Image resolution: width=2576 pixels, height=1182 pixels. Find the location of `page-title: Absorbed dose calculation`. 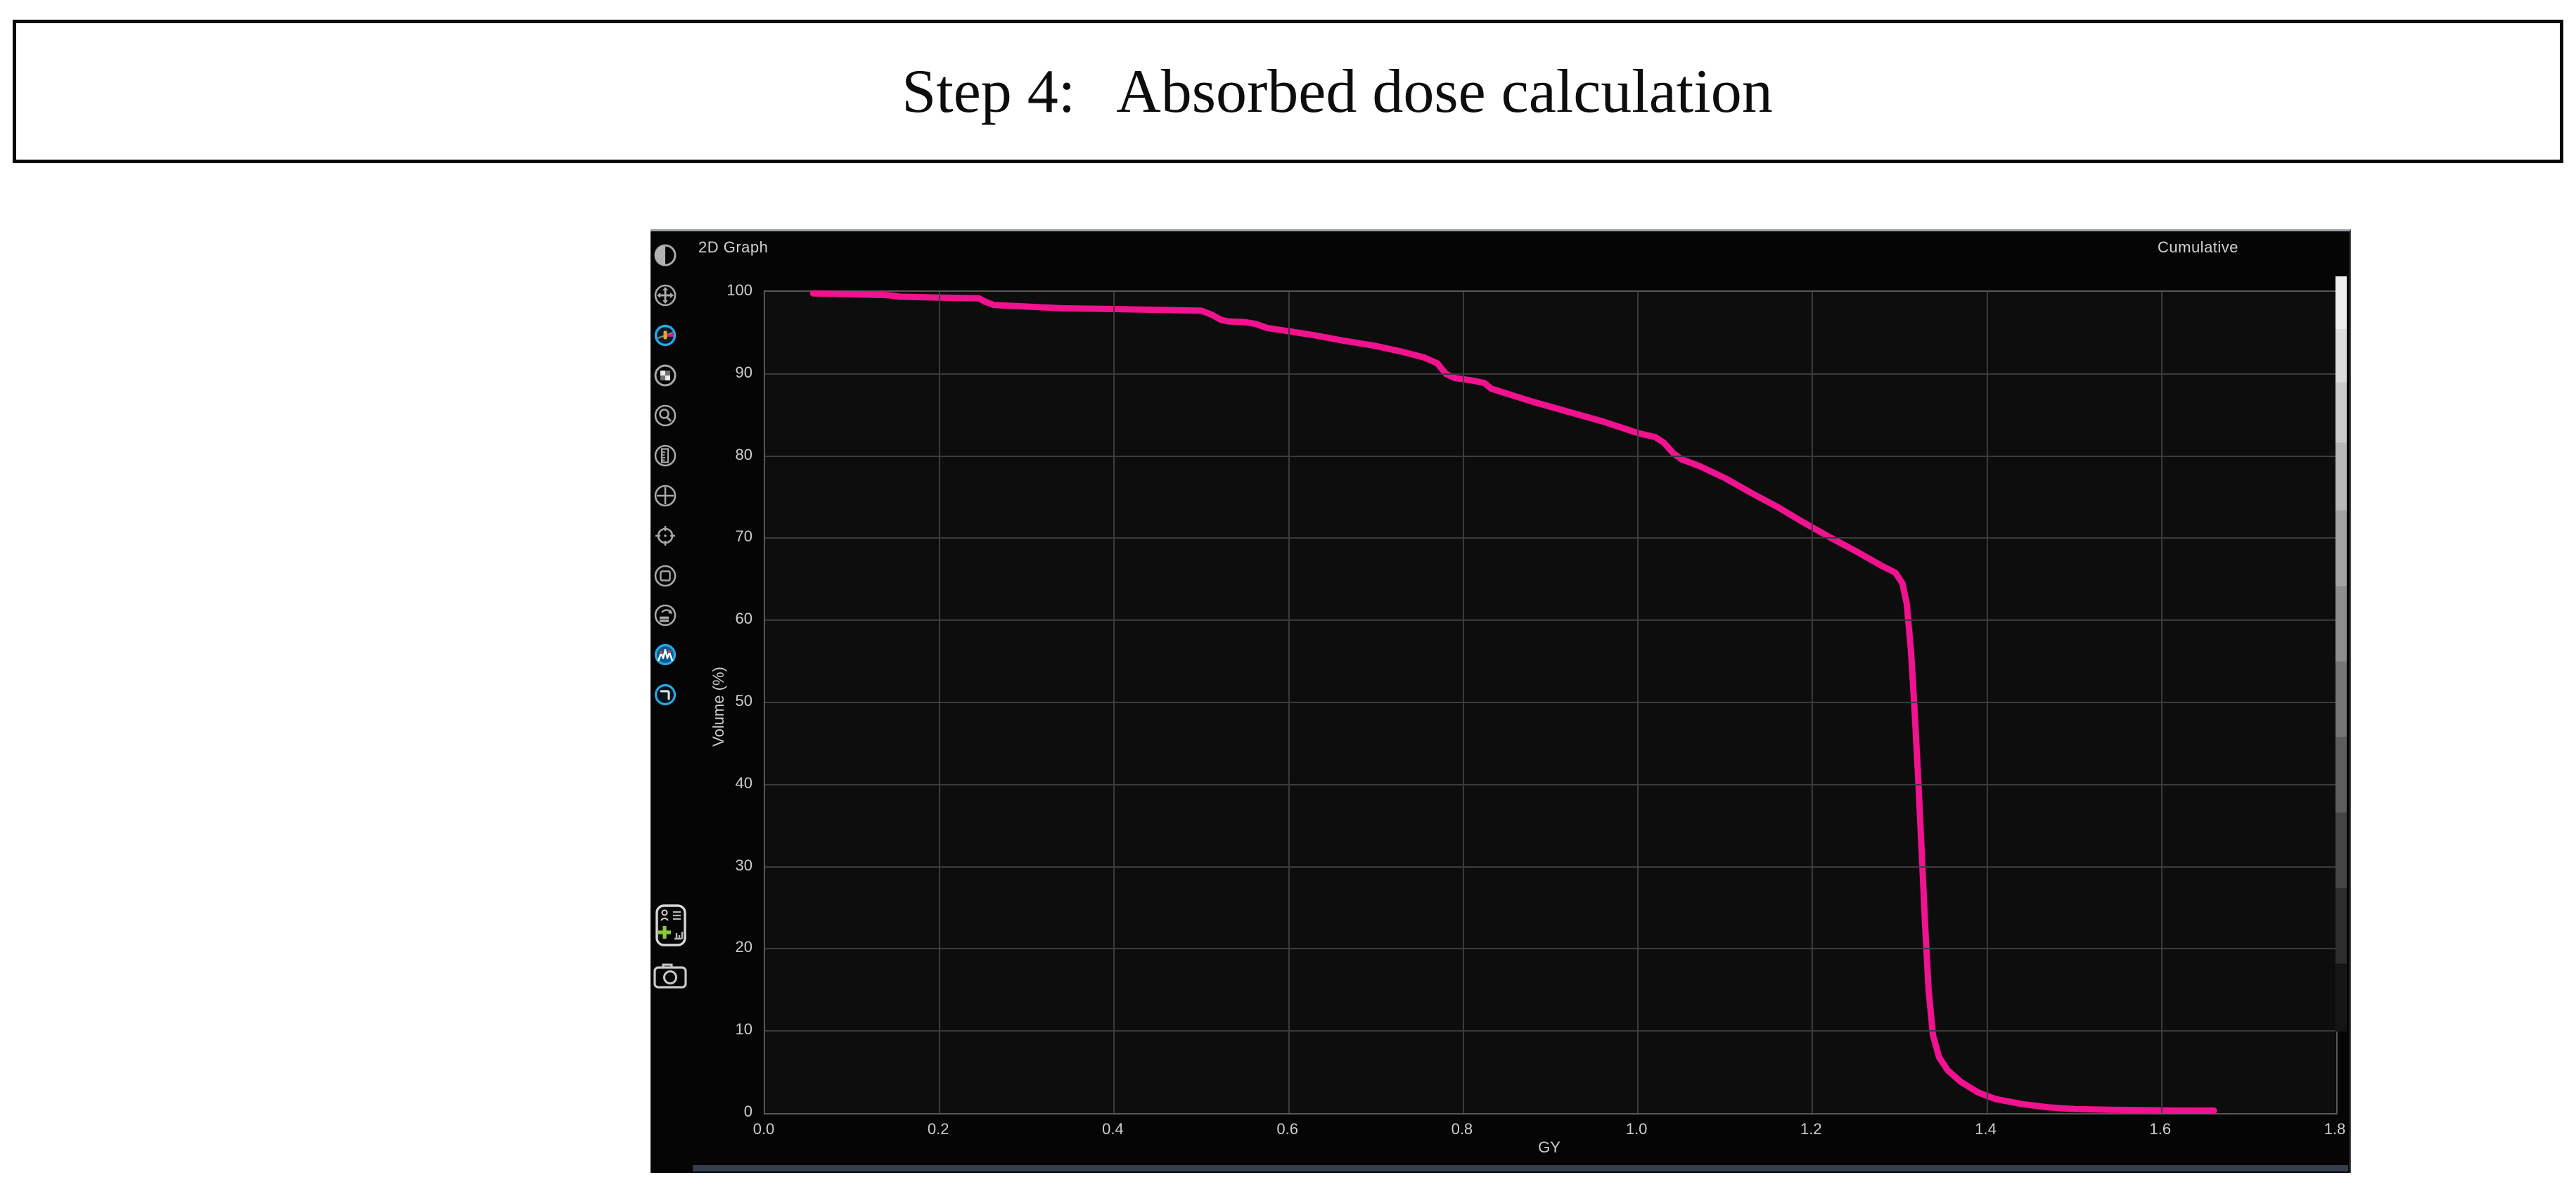

page-title: Absorbed dose calculation is located at coordinates (1444, 91).